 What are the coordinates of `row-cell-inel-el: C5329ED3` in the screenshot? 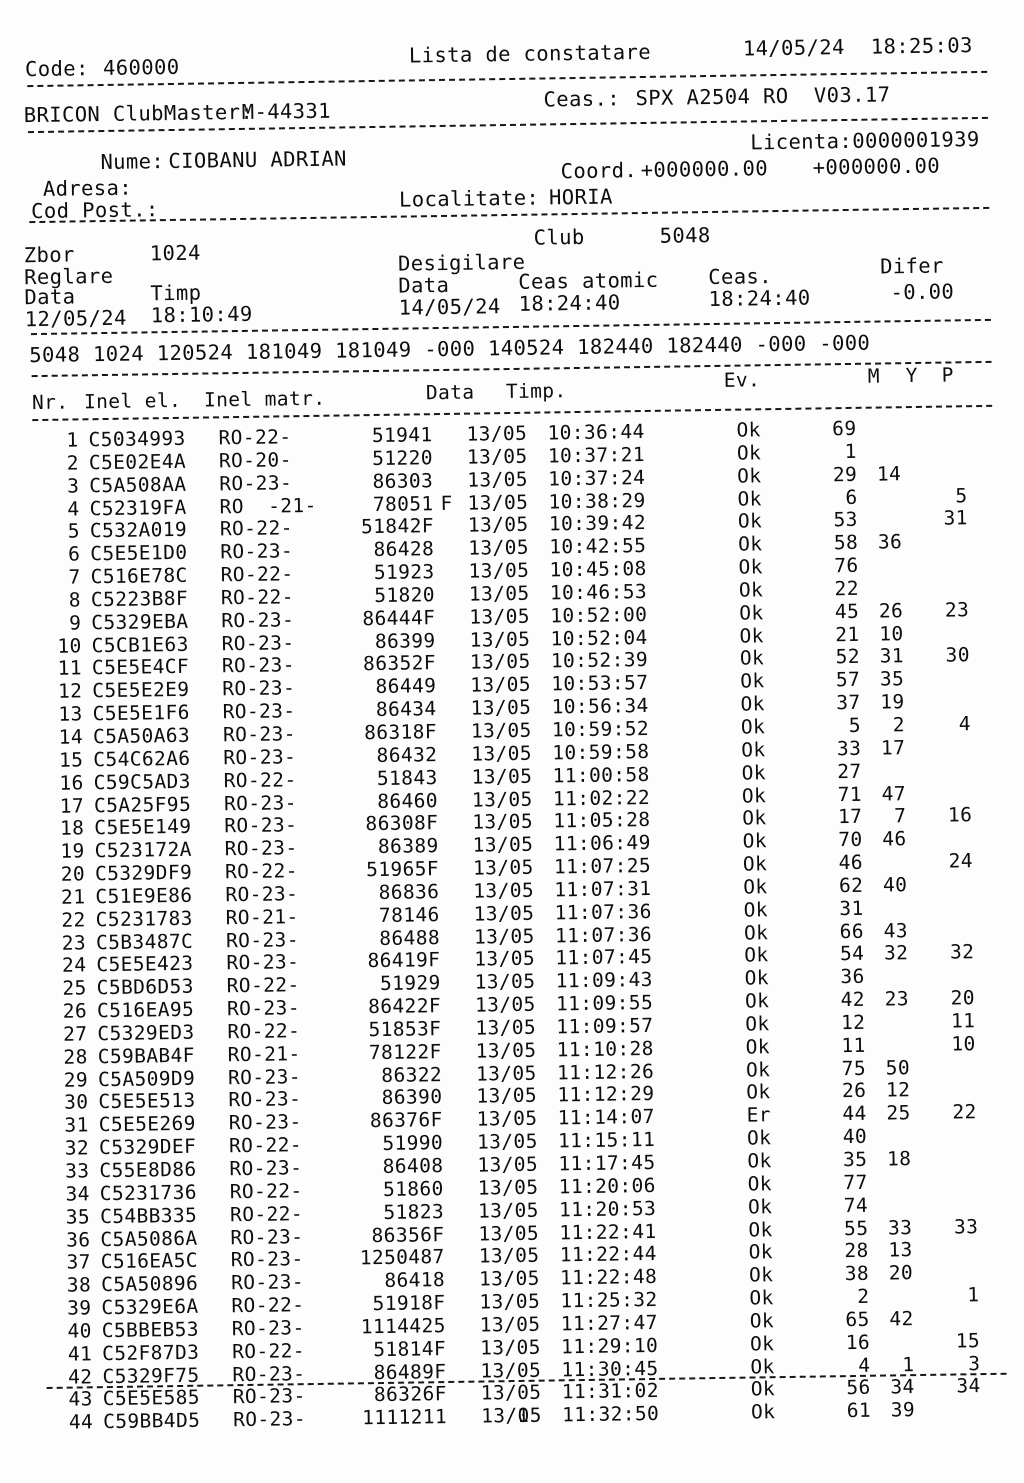 It's located at (146, 1033).